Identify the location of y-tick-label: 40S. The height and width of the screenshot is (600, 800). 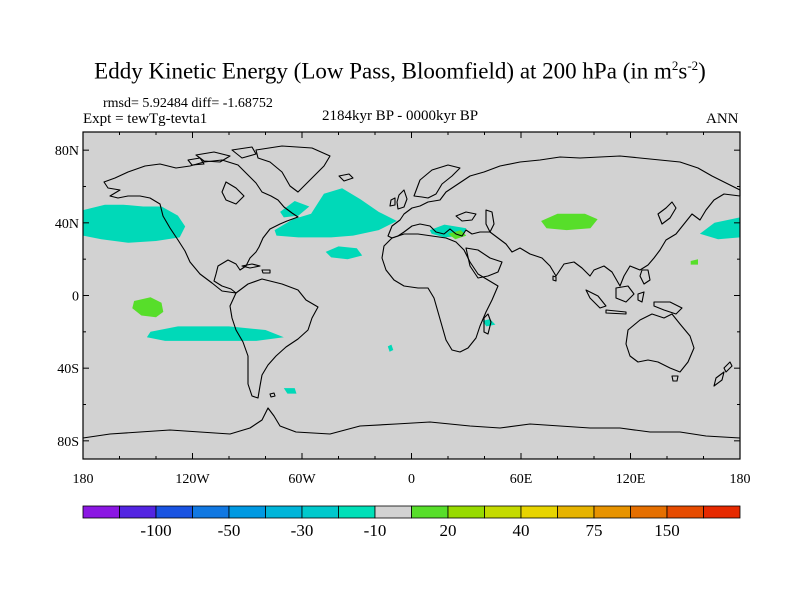
(68, 369).